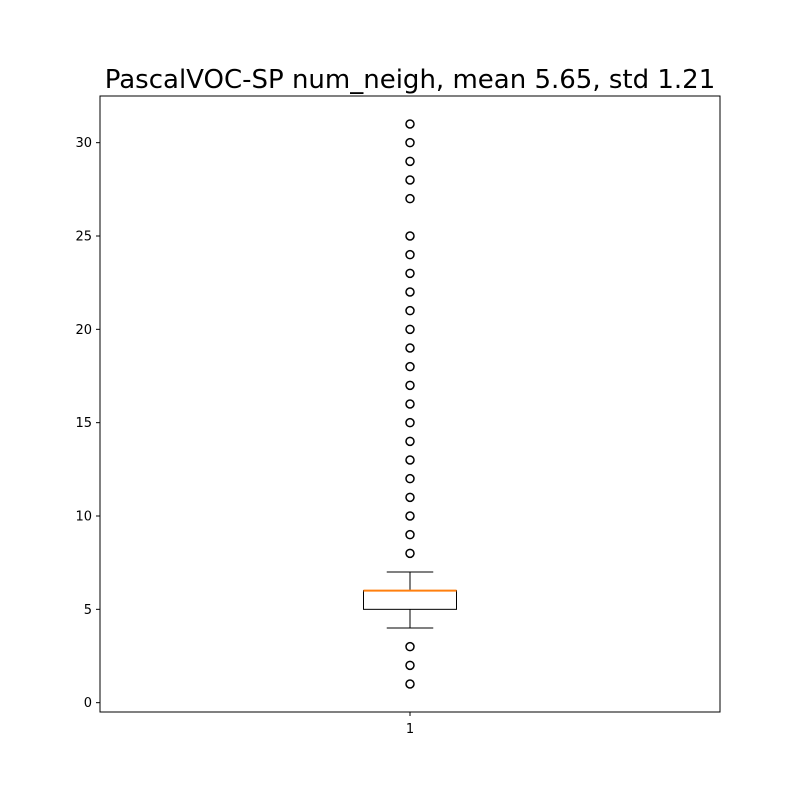  What do you see at coordinates (83, 517) in the screenshot?
I see `y-tick-label: 10` at bounding box center [83, 517].